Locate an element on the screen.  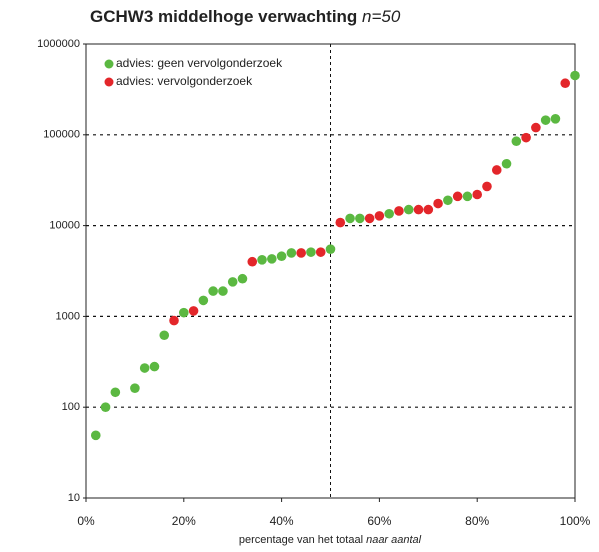
x-label: percentage van het totaal is located at coordinates (301, 540).